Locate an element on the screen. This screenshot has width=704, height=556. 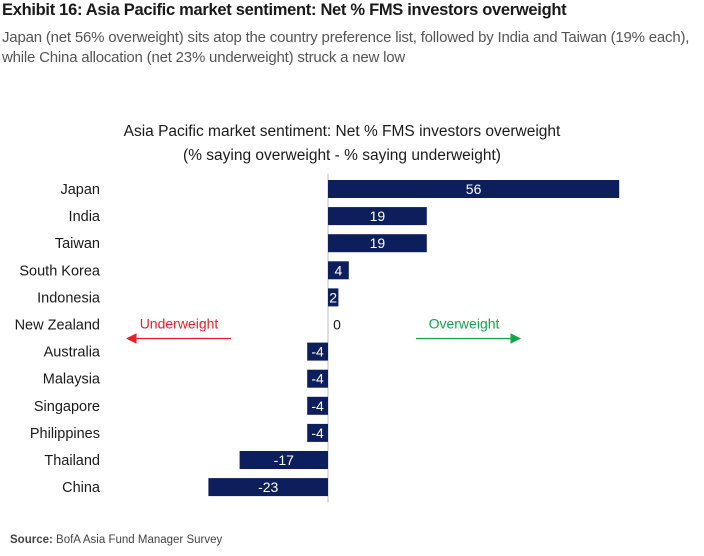
source-line: Source: BofA Asia Fund Manager Survey is located at coordinates (116, 540).